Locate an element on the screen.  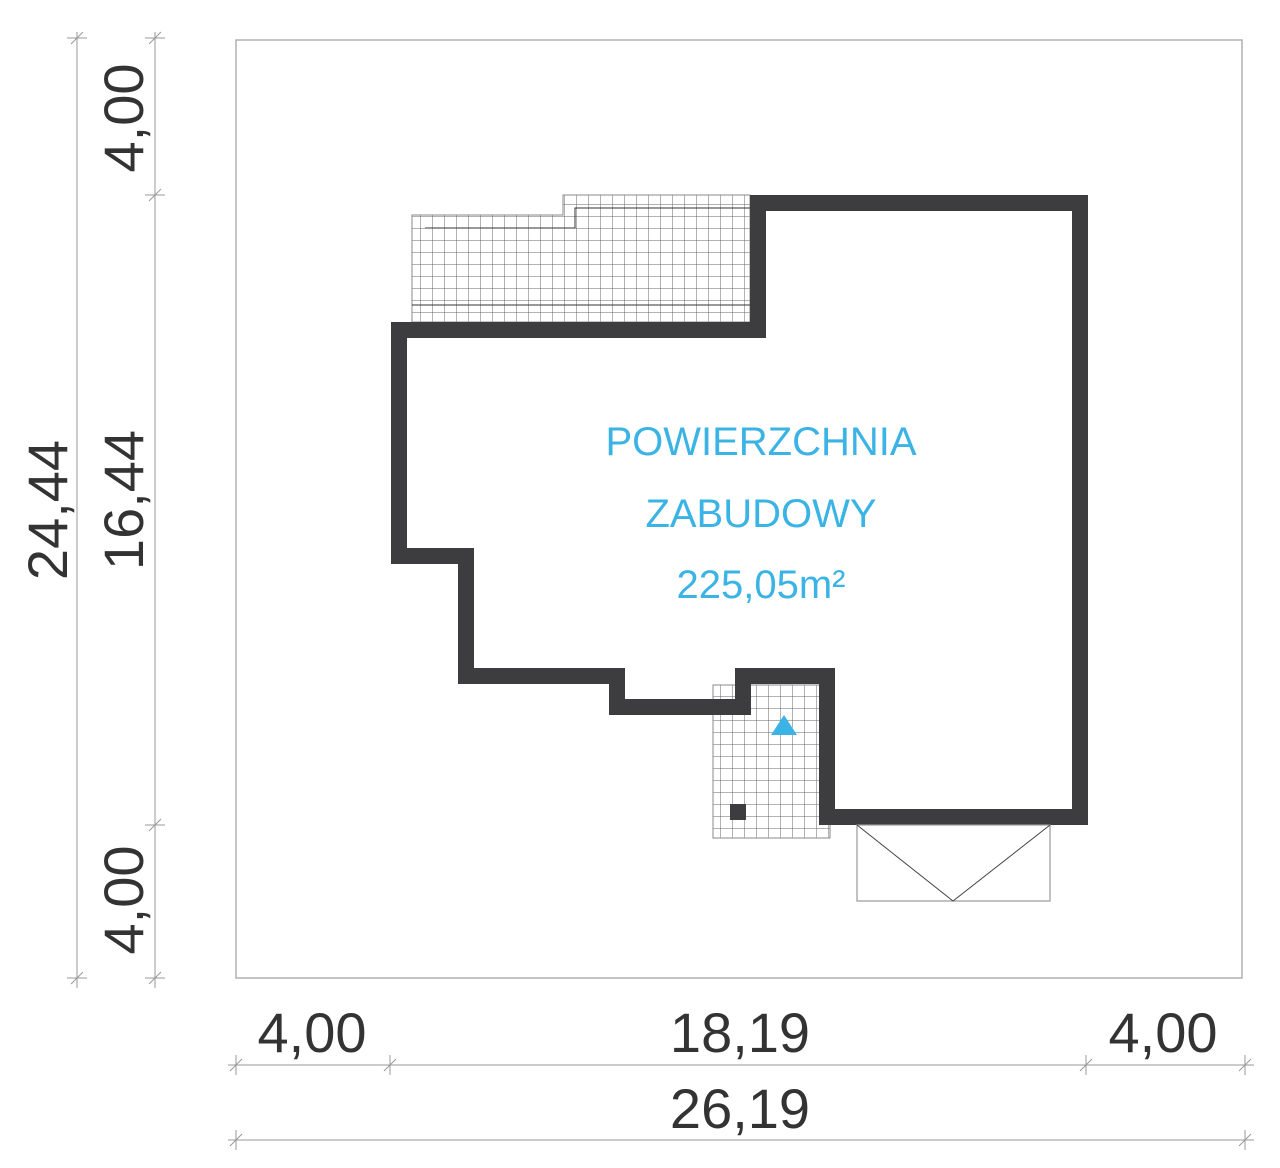
entrance-canopy is located at coordinates (953, 863).